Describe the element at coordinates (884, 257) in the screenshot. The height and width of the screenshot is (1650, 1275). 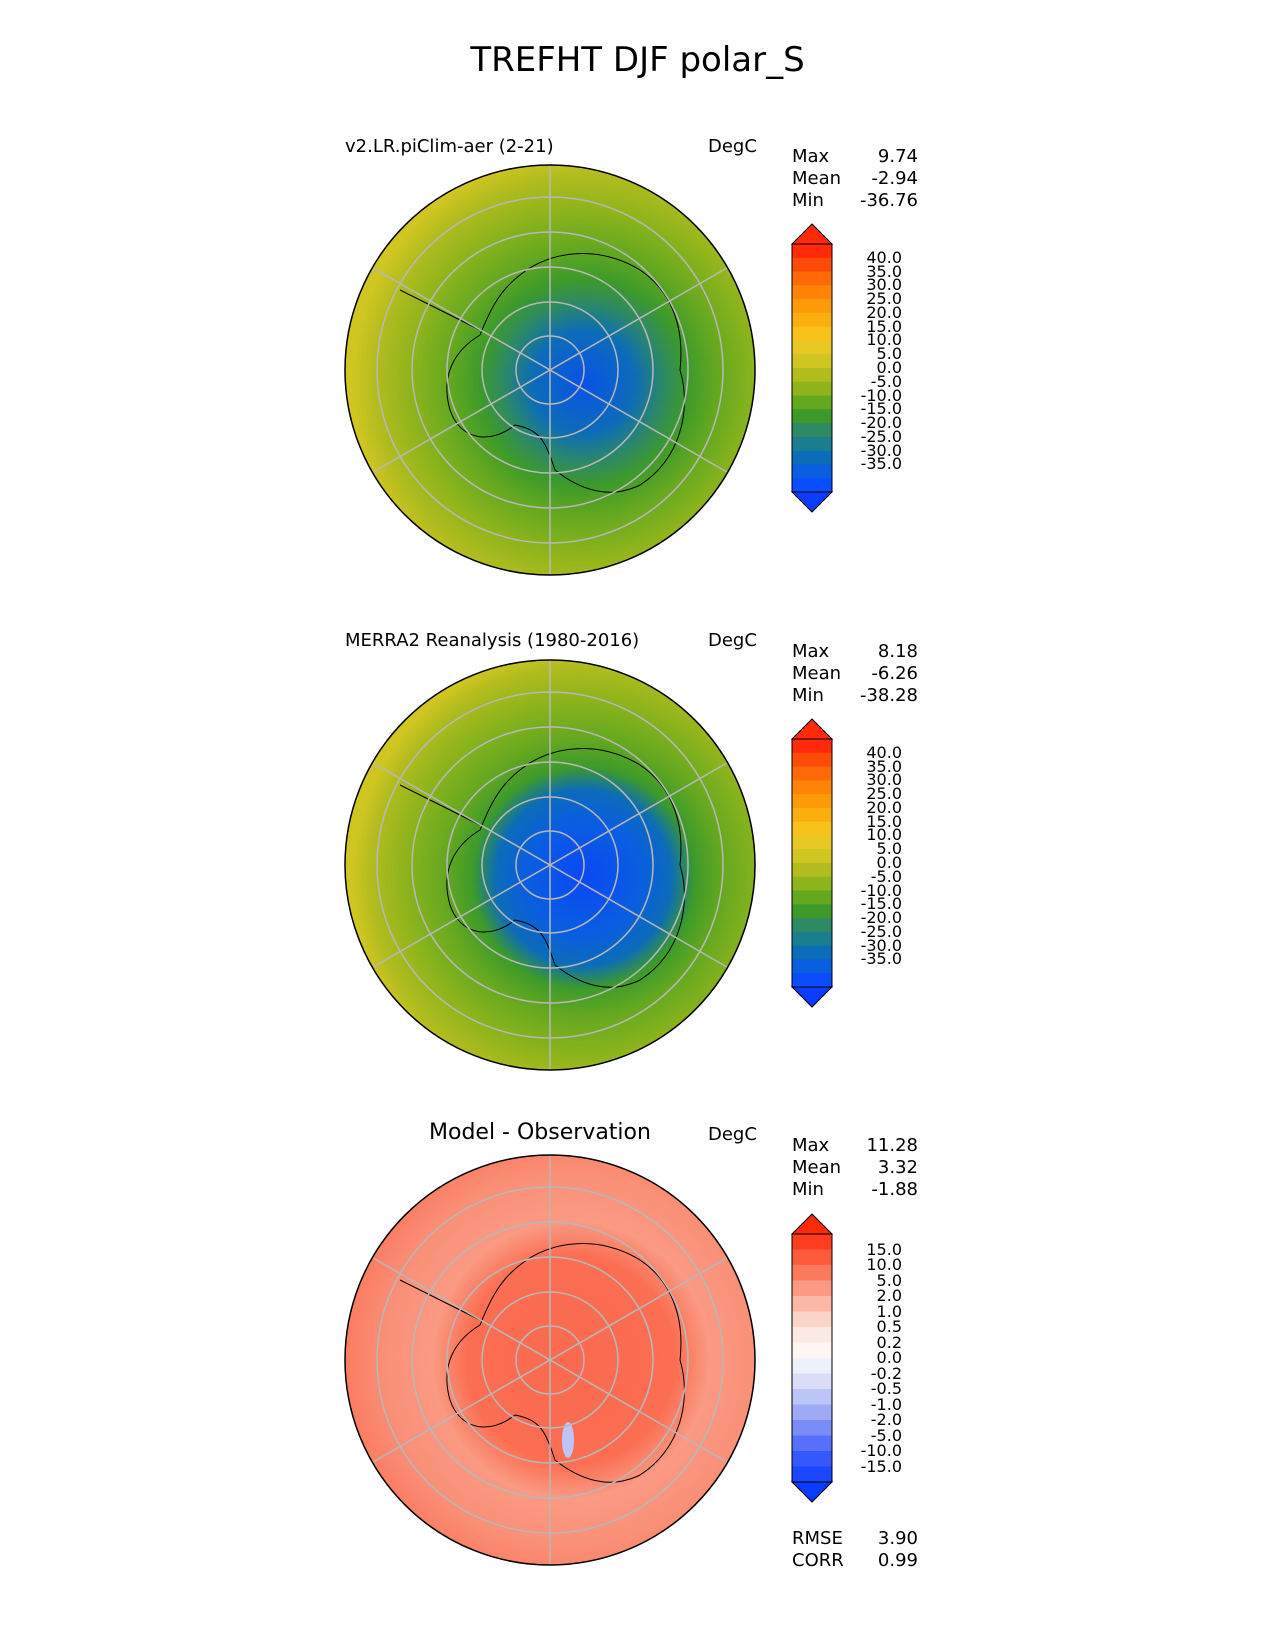
I see `panel-1-colorbar-tick-label: 40.0` at that location.